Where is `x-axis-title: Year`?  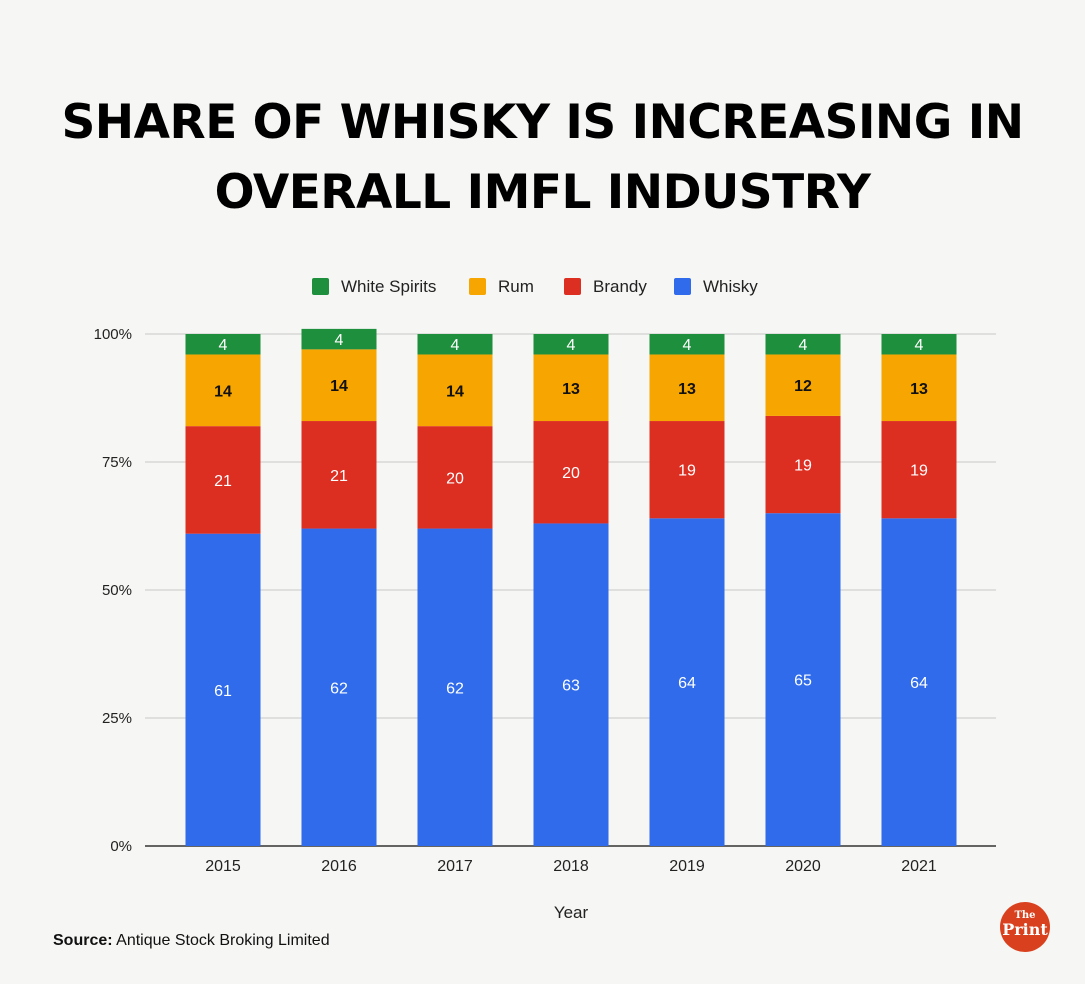
x-axis-title: Year is located at coordinates (571, 912).